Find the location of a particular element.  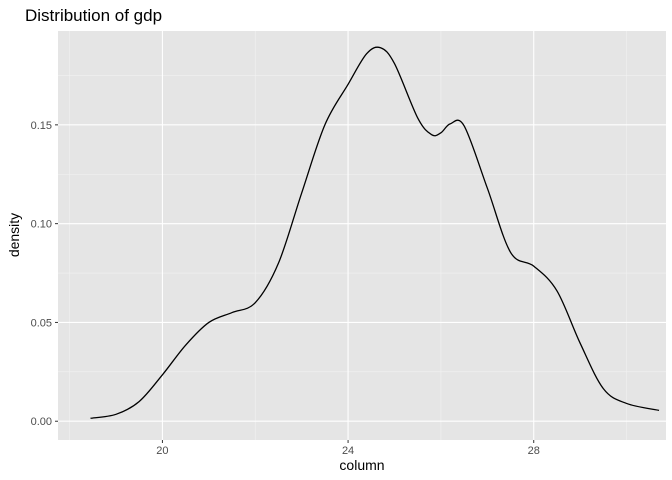

x-tick-label: 28 is located at coordinates (534, 451).